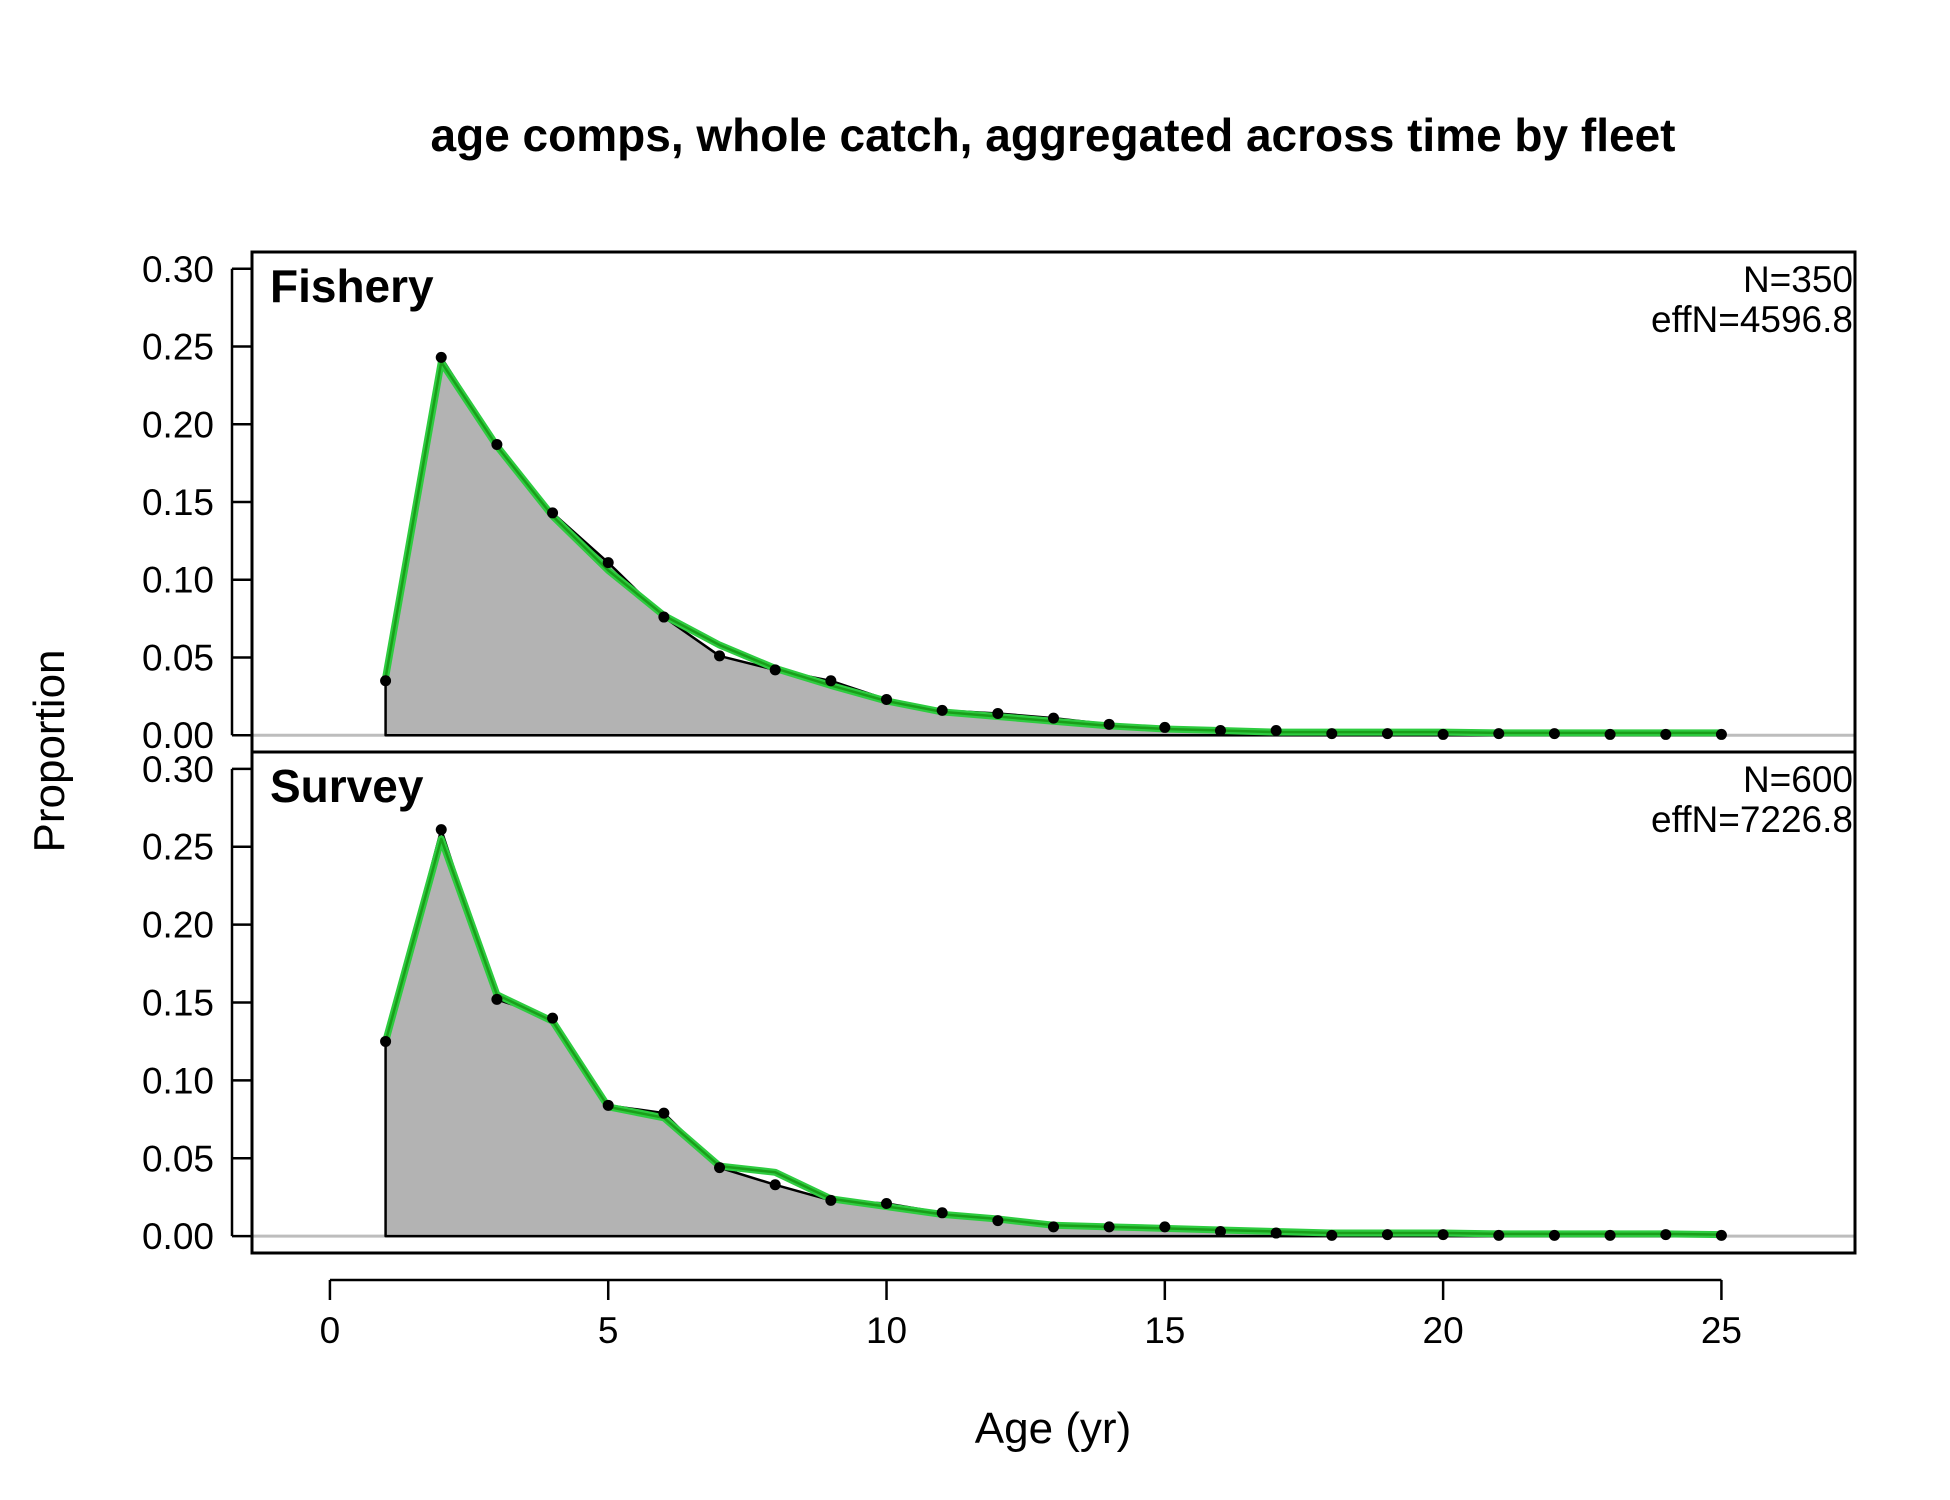 This screenshot has height=1500, width=1950. Describe the element at coordinates (1798, 279) in the screenshot. I see `fishery-n-label: N=350` at that location.